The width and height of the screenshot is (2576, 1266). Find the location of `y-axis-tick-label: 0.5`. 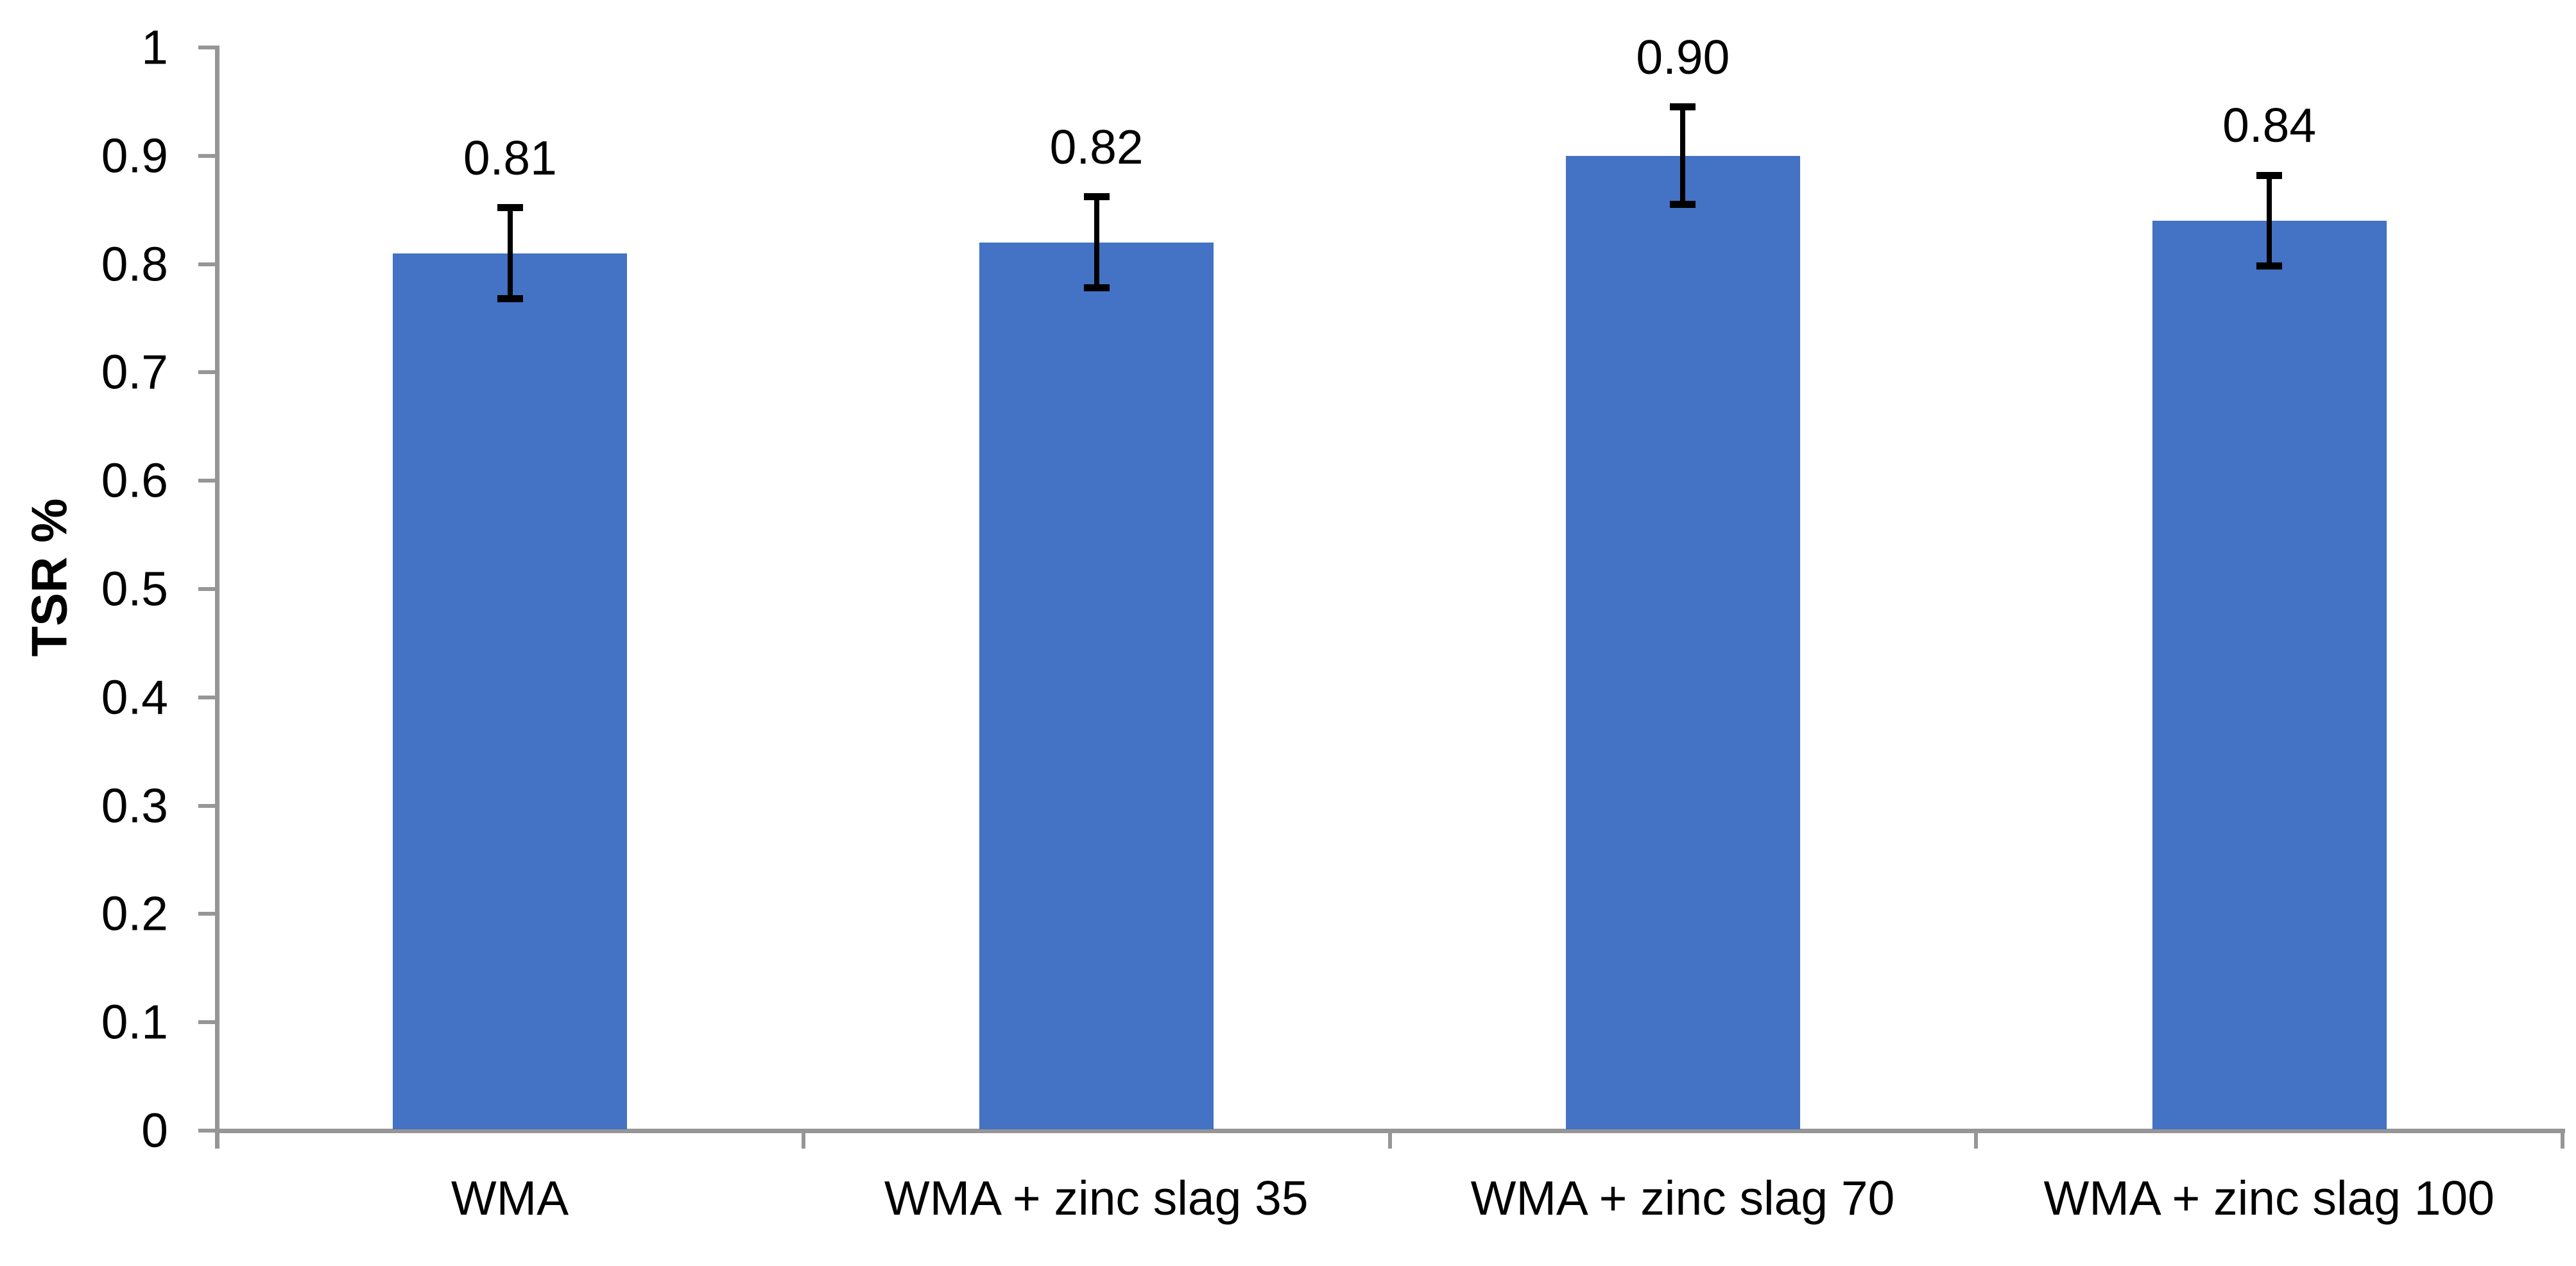

y-axis-tick-label: 0.5 is located at coordinates (134, 588).